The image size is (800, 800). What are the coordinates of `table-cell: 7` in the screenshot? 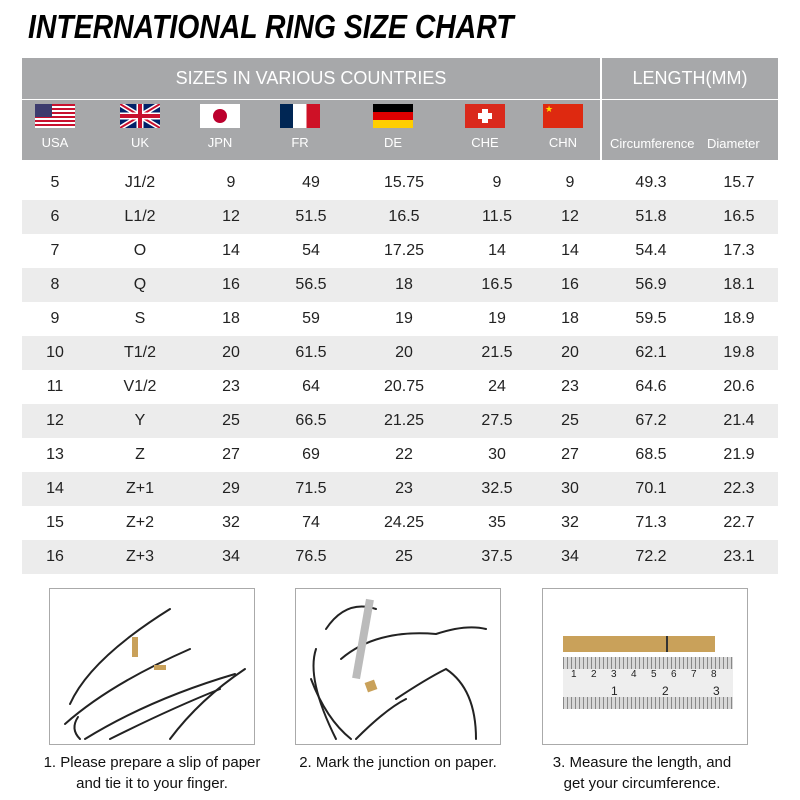 It's located at (55, 250).